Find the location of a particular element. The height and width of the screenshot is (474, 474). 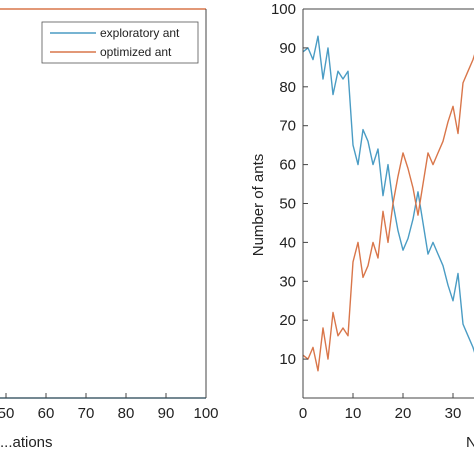

legend: exploratory ant optimized ant is located at coordinates (120, 42).